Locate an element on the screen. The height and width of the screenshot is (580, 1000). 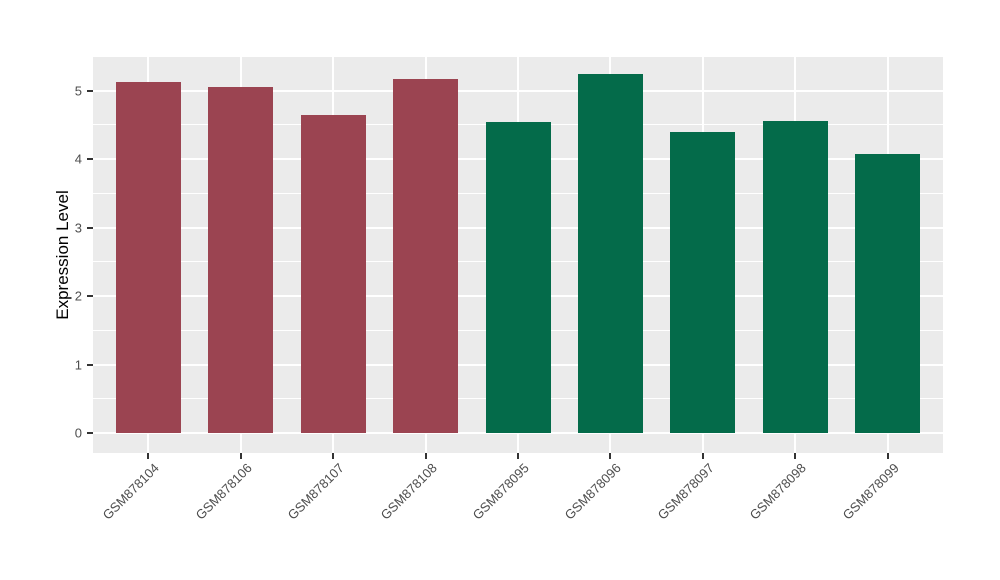
bar-gsm878096 is located at coordinates (610, 253).